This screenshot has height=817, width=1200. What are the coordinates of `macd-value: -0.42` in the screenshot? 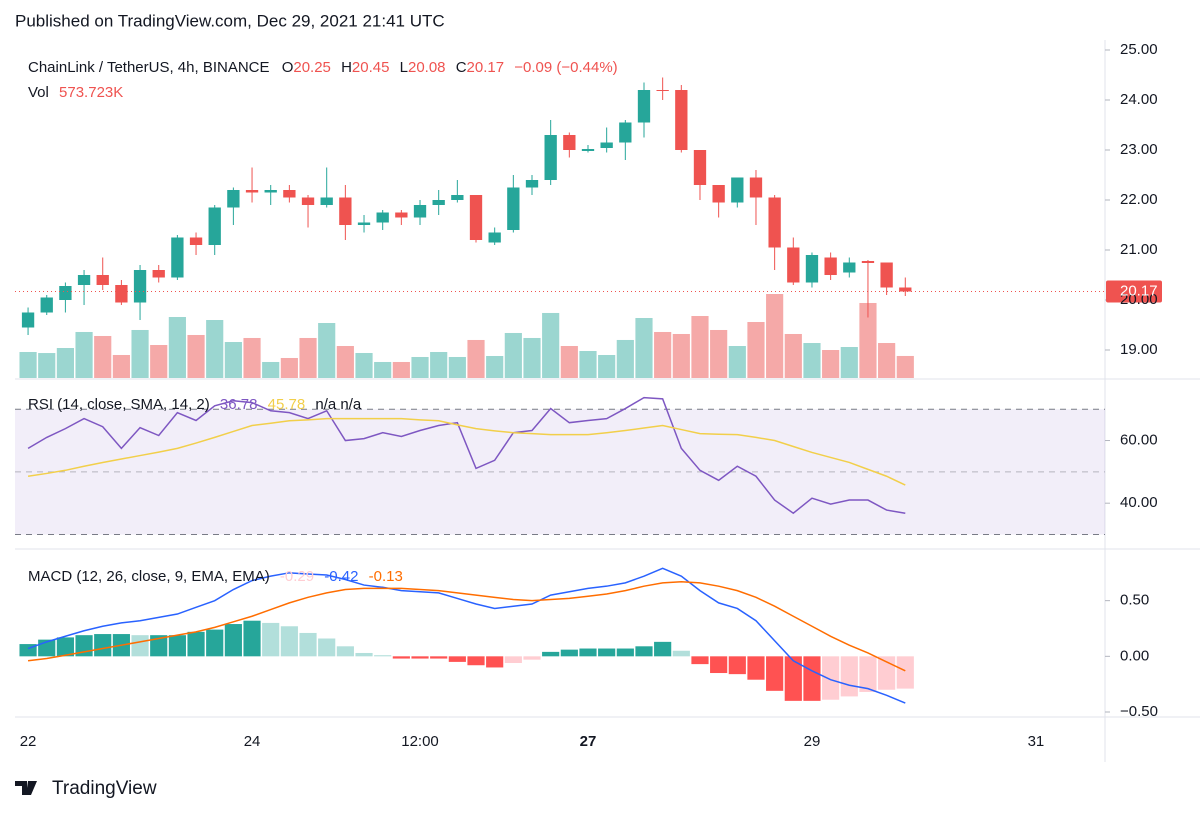 It's located at (341, 576).